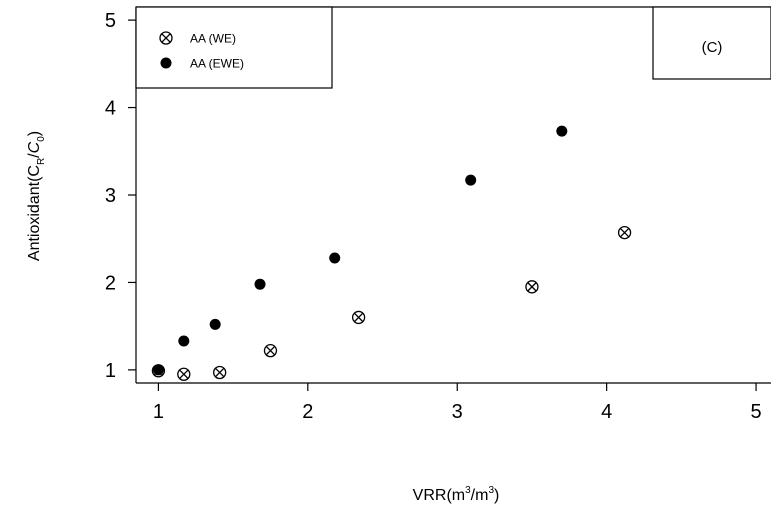 The height and width of the screenshot is (510, 771). Describe the element at coordinates (217, 64) in the screenshot. I see `legend-label: AA (EWE)` at that location.